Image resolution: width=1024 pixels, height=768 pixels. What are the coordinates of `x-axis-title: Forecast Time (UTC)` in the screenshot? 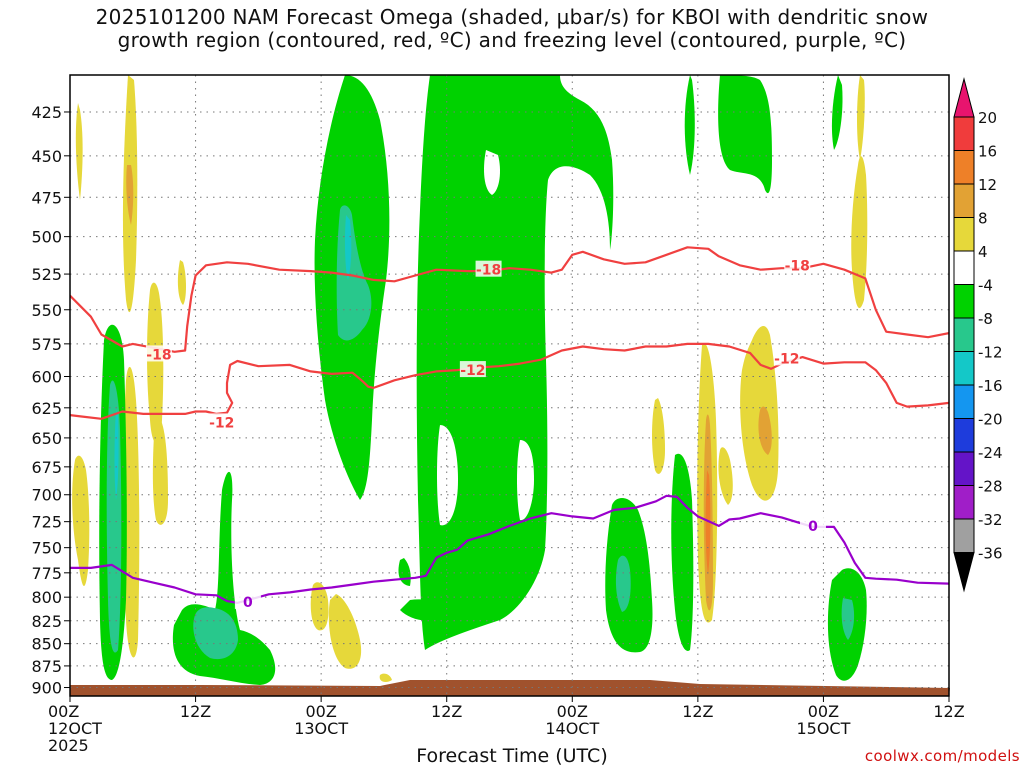 It's located at (512, 756).